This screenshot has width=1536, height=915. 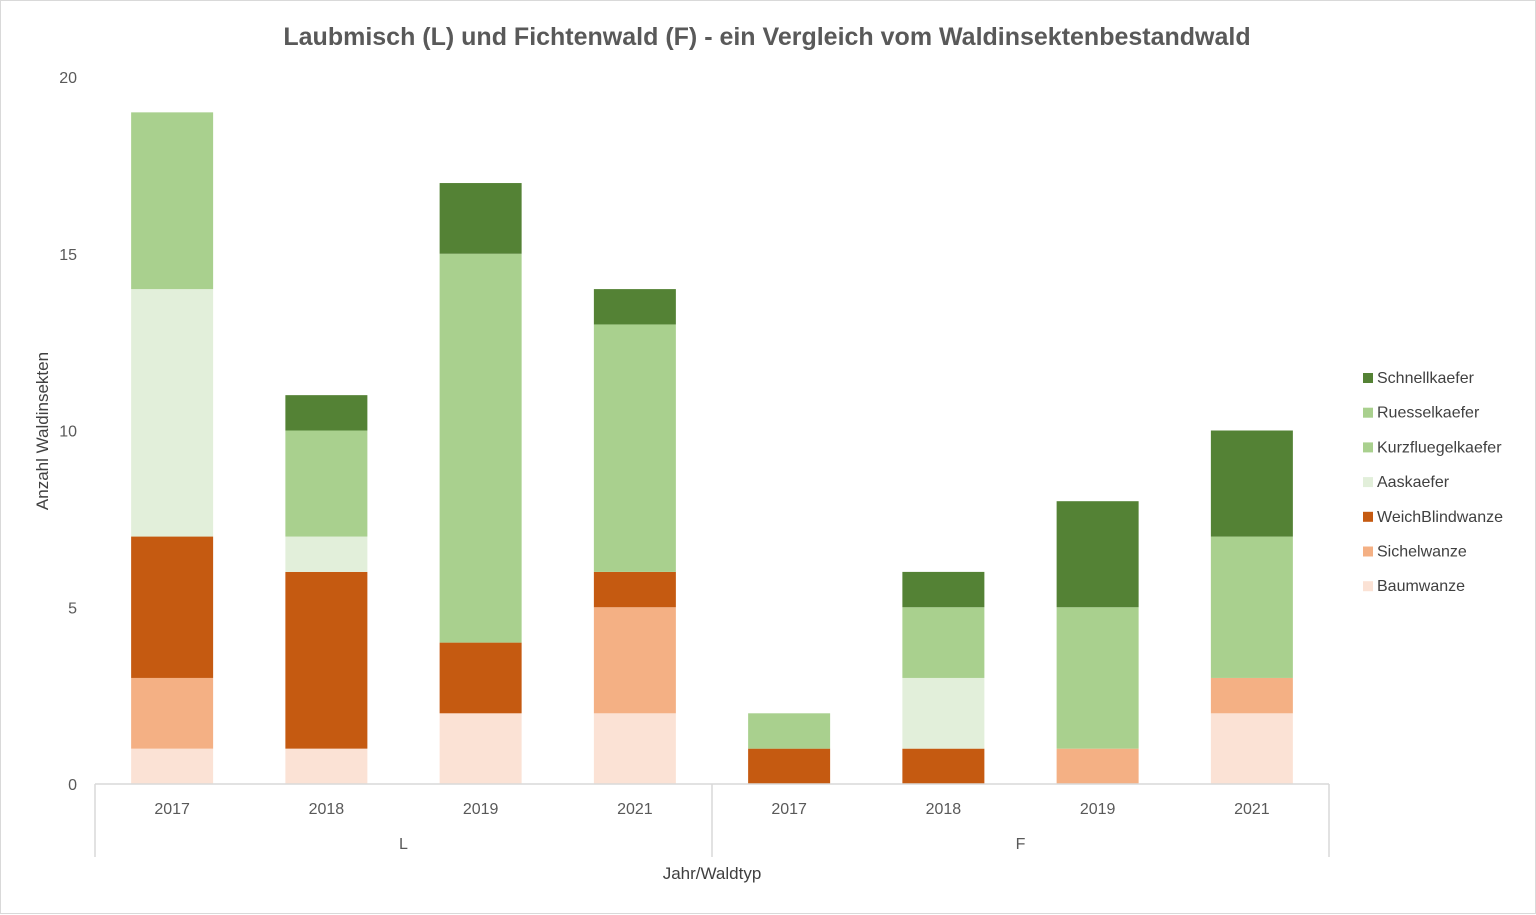 I want to click on legend-label-kurzfluegelkaefer: Kurzfluegelkaefer, so click(x=1439, y=447).